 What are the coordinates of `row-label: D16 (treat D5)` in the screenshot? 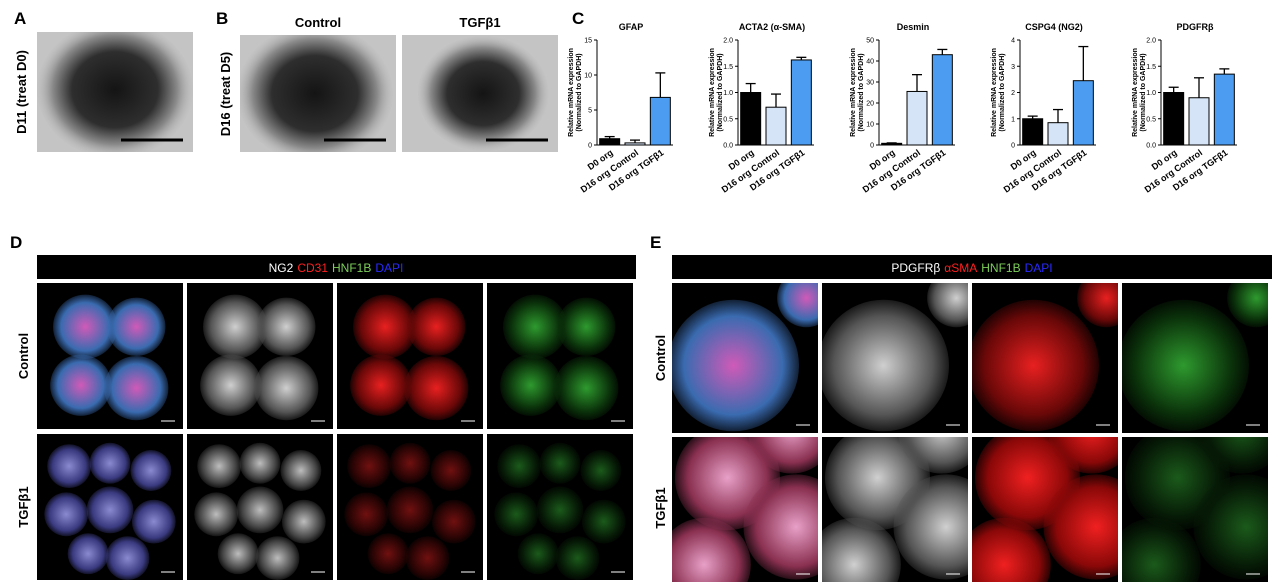 It's located at (225, 94).